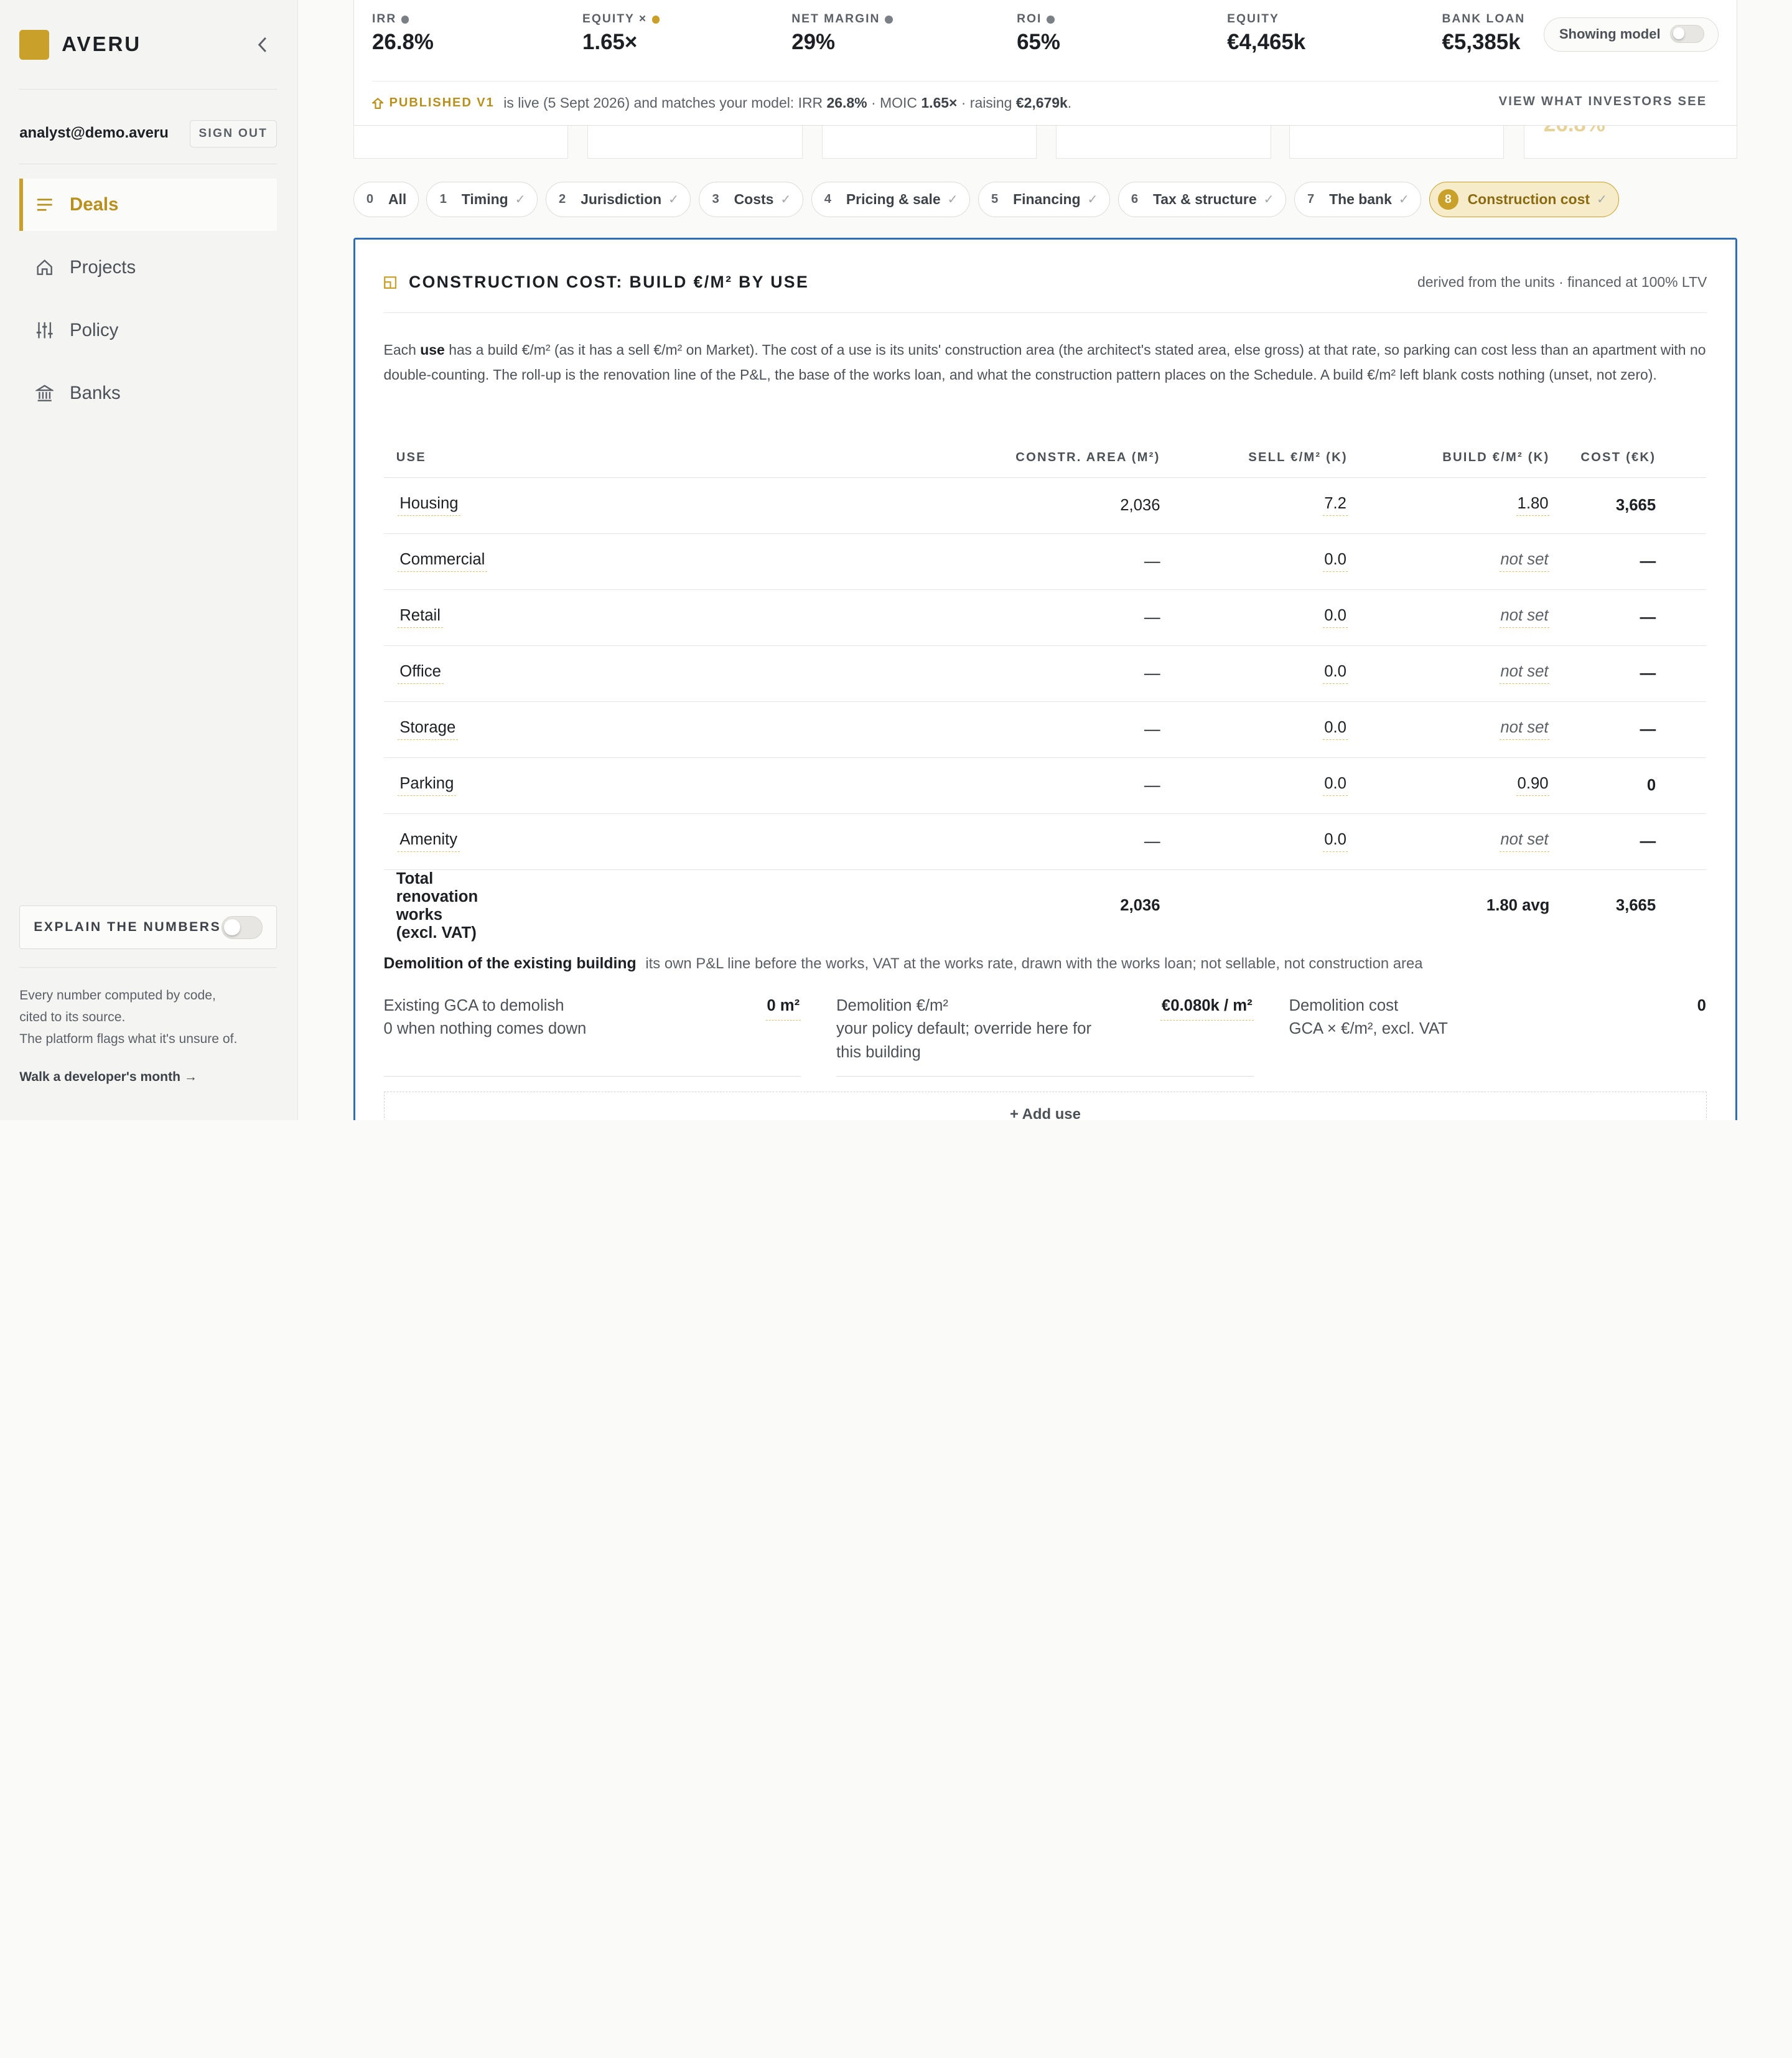  What do you see at coordinates (34, 45) in the screenshot?
I see `brand-logo` at bounding box center [34, 45].